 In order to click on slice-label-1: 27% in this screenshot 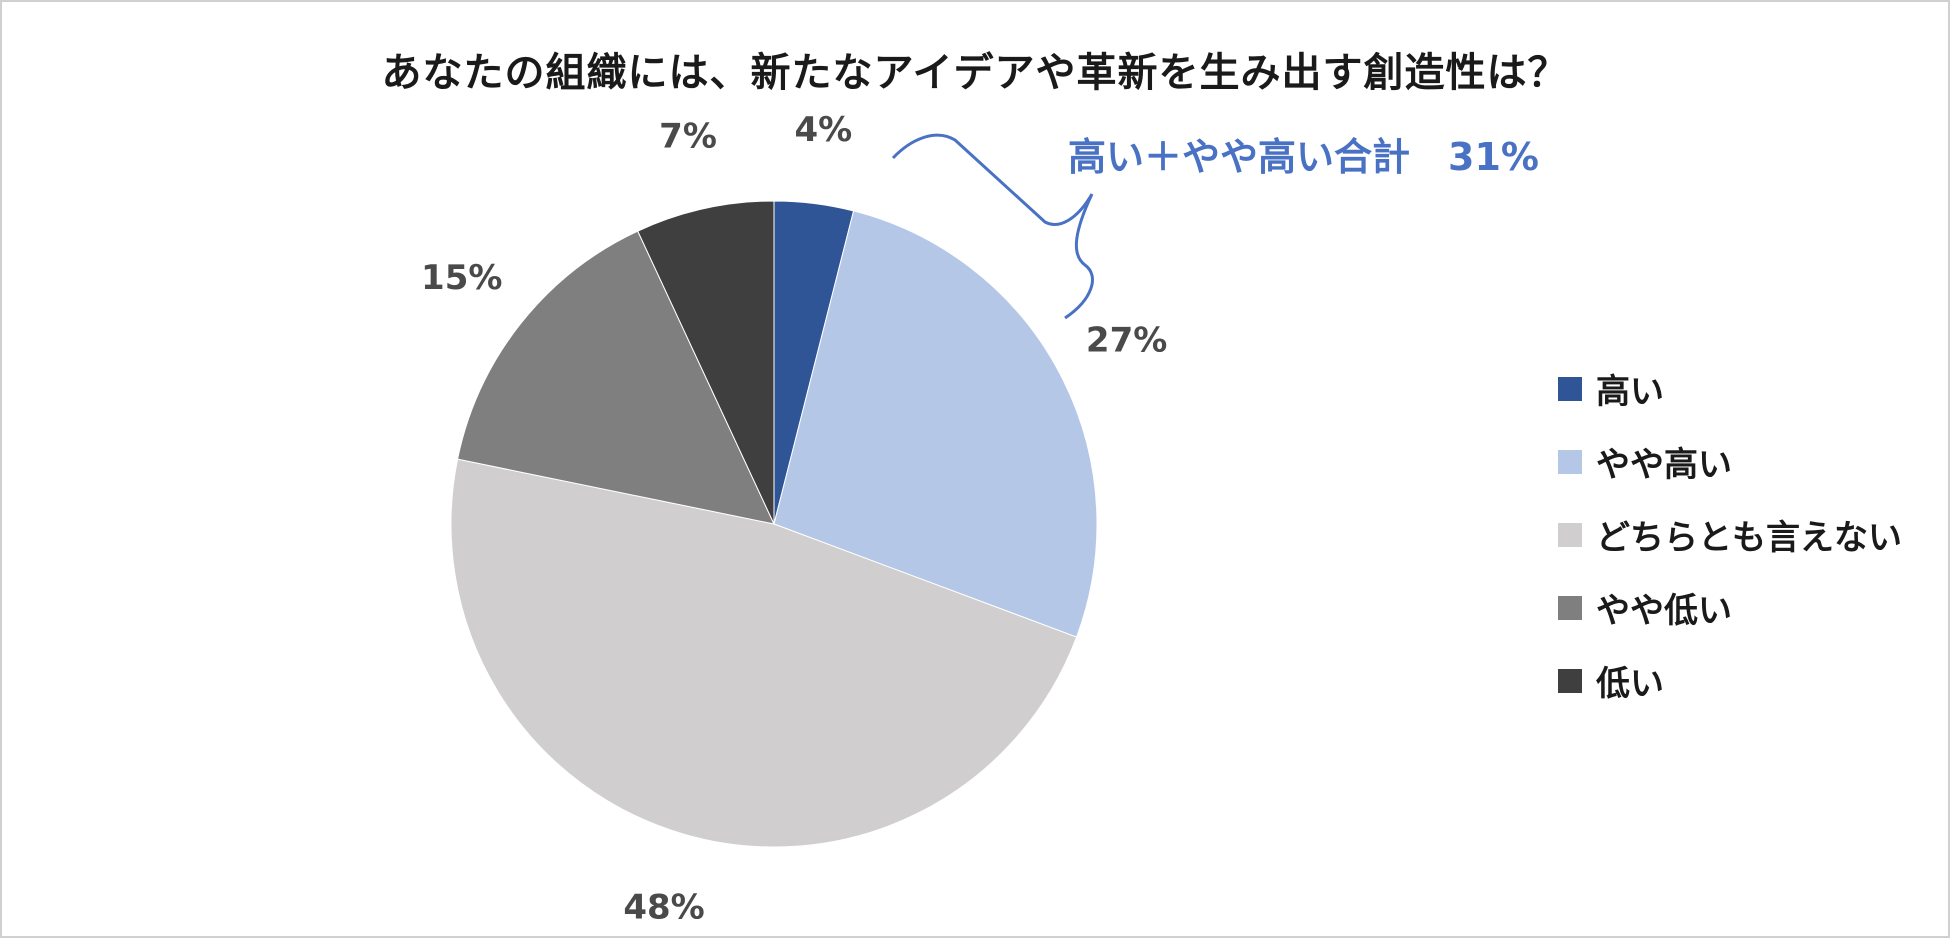, I will do `click(1126, 340)`.